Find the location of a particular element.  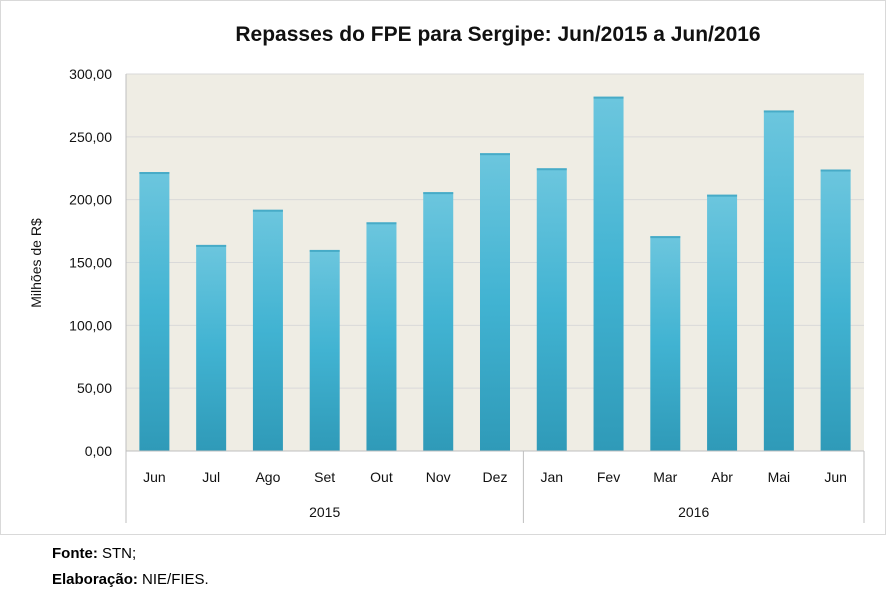

x-tick-label: Set is located at coordinates (324, 477).